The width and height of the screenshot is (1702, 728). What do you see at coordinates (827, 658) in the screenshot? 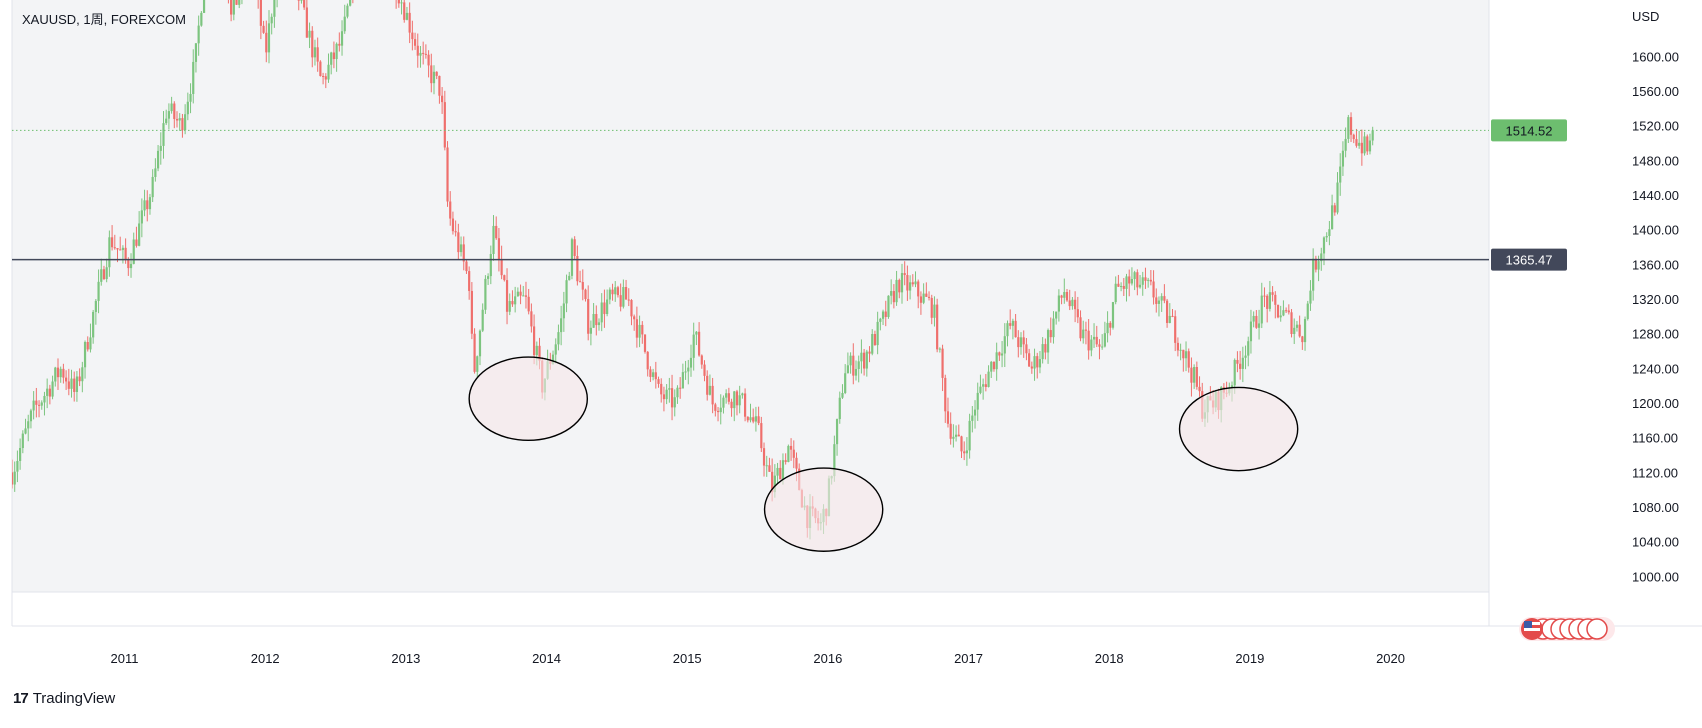
I see `x-tick-label: 2016` at bounding box center [827, 658].